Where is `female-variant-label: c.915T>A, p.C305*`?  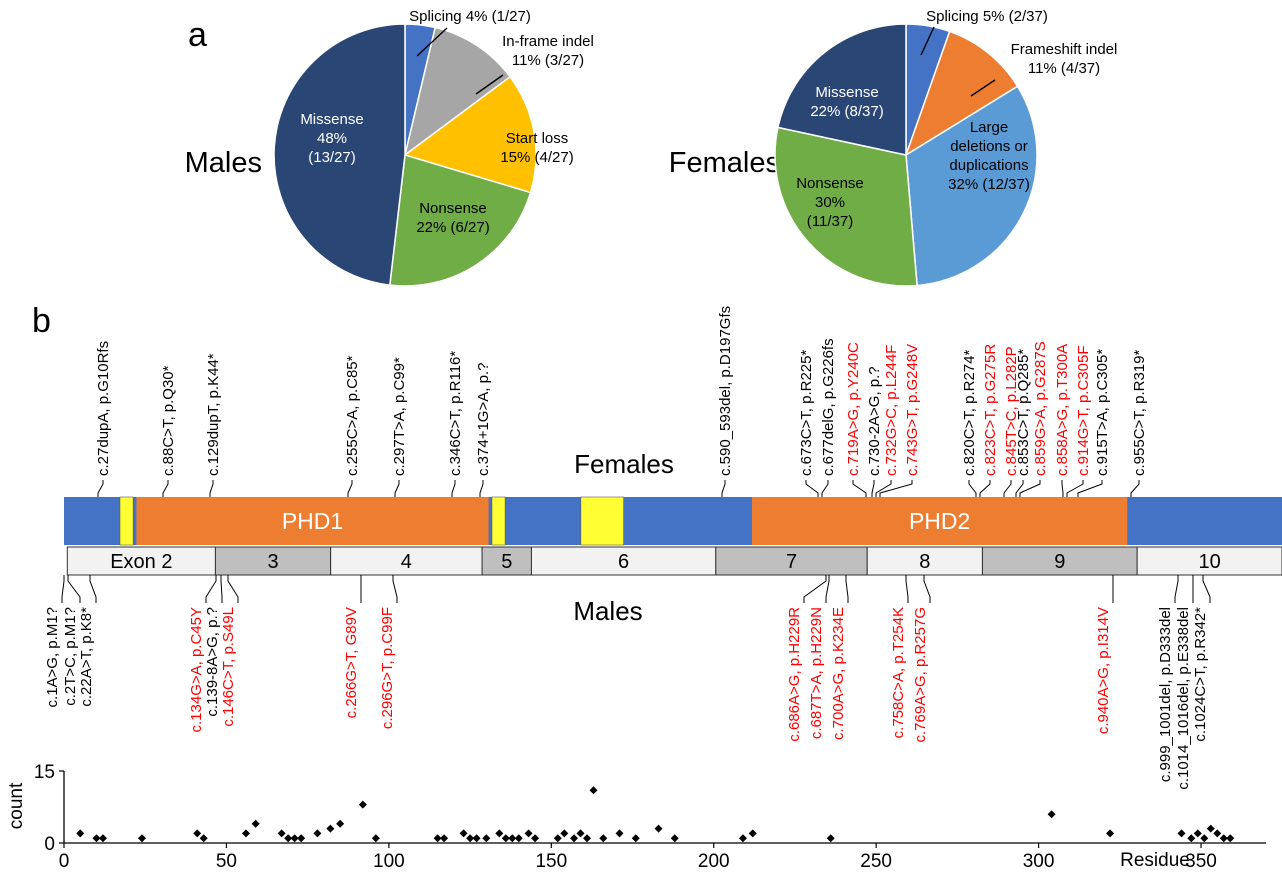 female-variant-label: c.915T>A, p.C305* is located at coordinates (1102, 412).